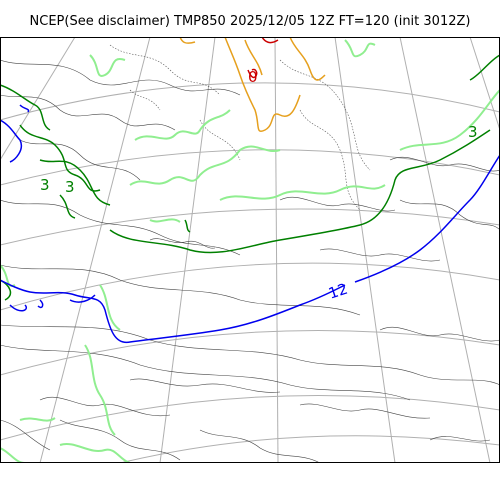 The width and height of the screenshot is (500, 500). What do you see at coordinates (338, 291) in the screenshot?
I see `contour-label-12: 12` at bounding box center [338, 291].